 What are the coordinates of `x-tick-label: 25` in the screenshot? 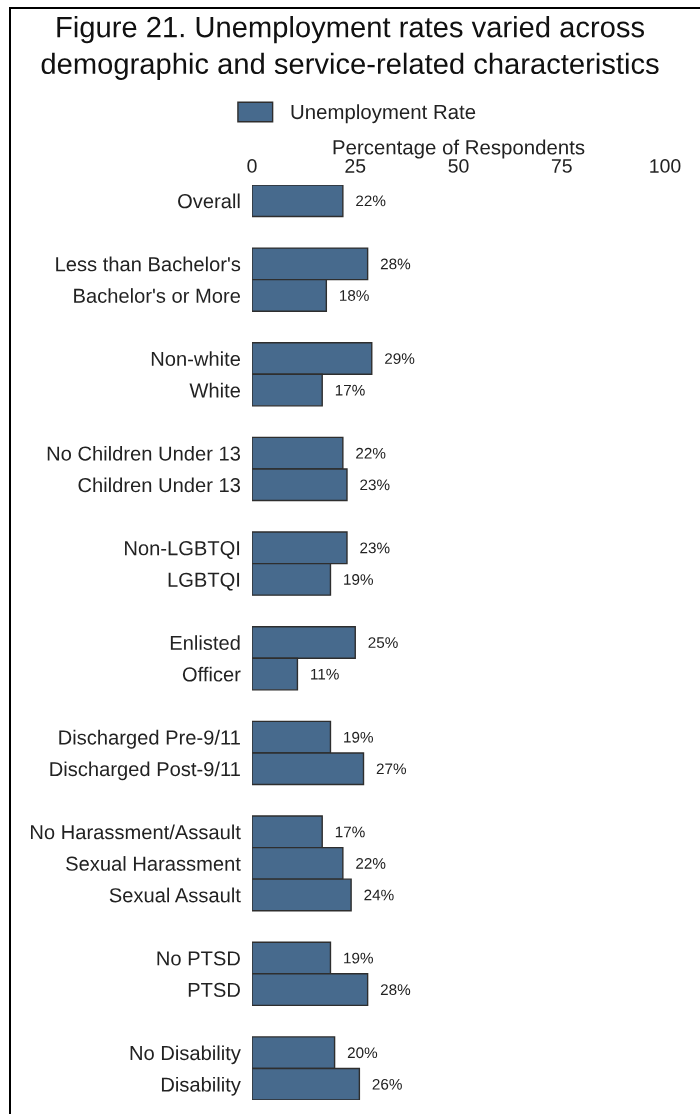 It's located at (355, 166).